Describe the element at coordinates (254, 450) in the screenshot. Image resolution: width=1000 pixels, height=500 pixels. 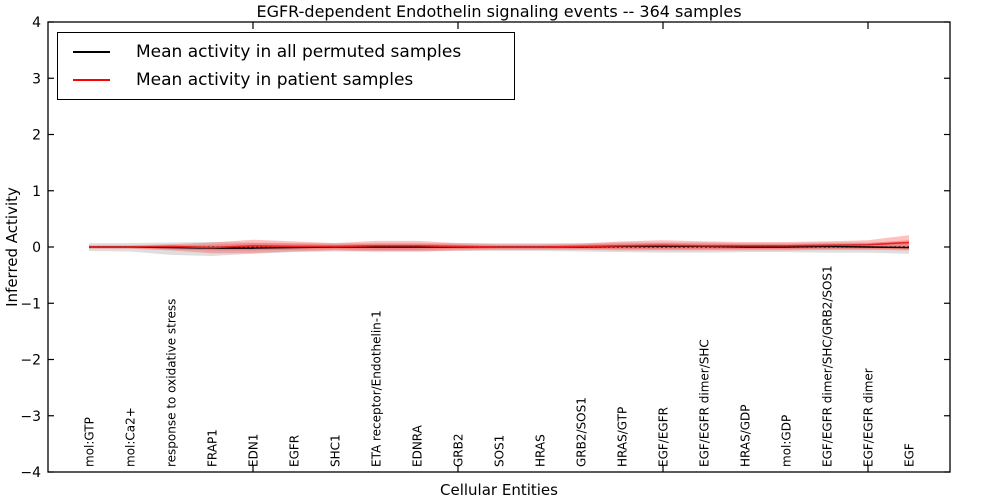
I see `x-category-label: EDN1` at that location.